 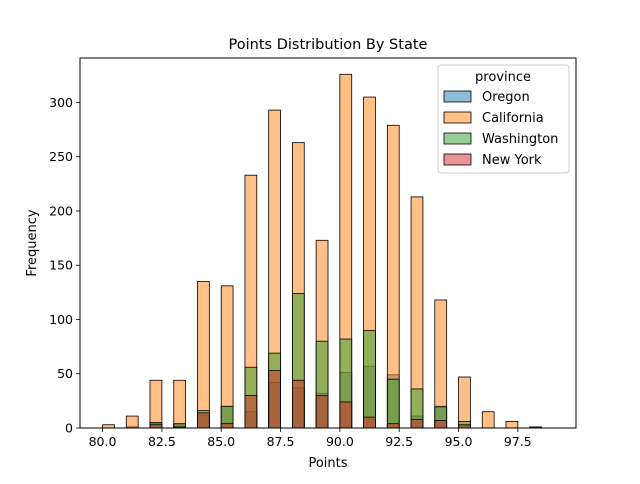 I want to click on legend-label: New York, so click(x=512, y=160).